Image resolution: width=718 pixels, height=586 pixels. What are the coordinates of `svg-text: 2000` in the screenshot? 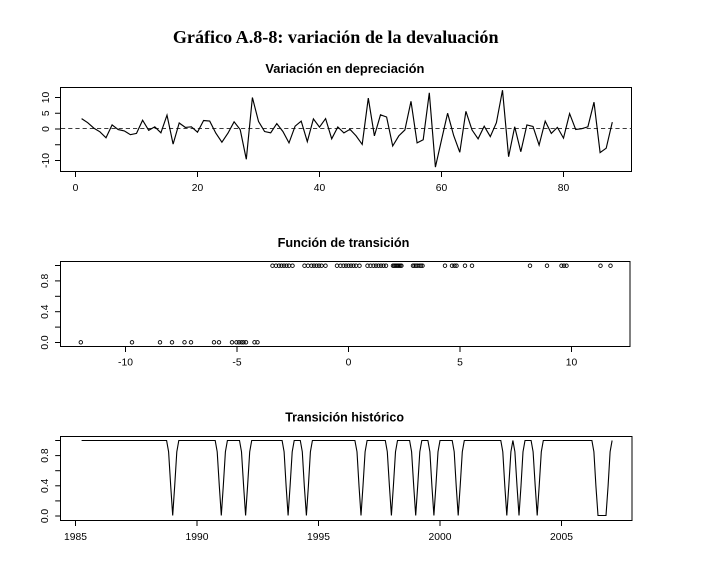 It's located at (440, 537).